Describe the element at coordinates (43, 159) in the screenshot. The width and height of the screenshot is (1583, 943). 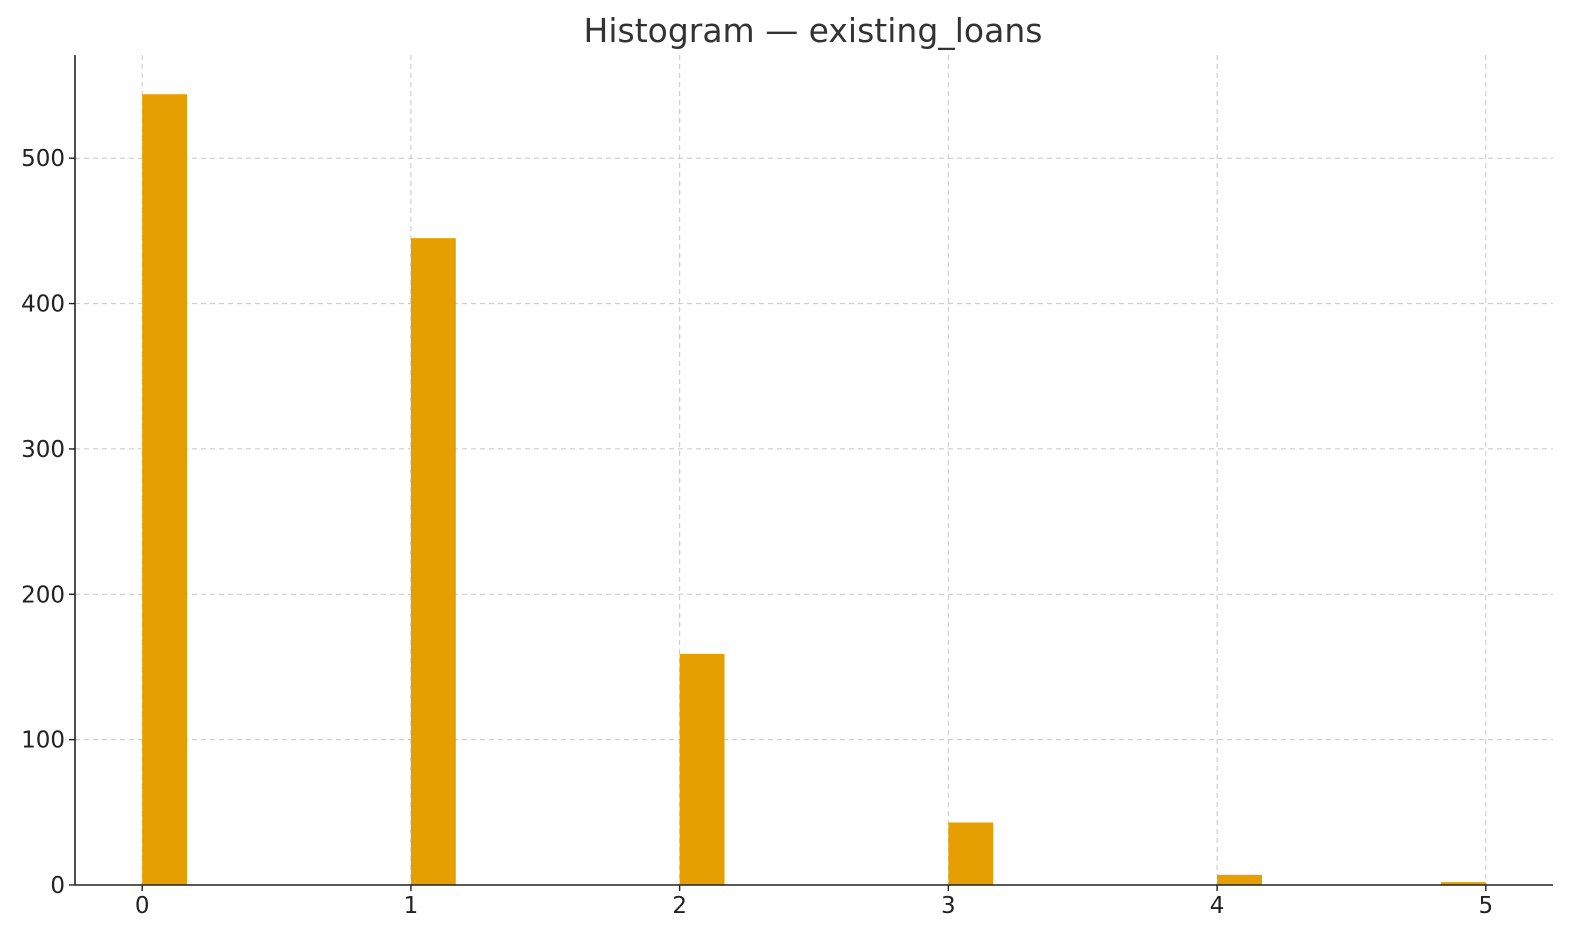
I see `y-tick-label: 500` at that location.